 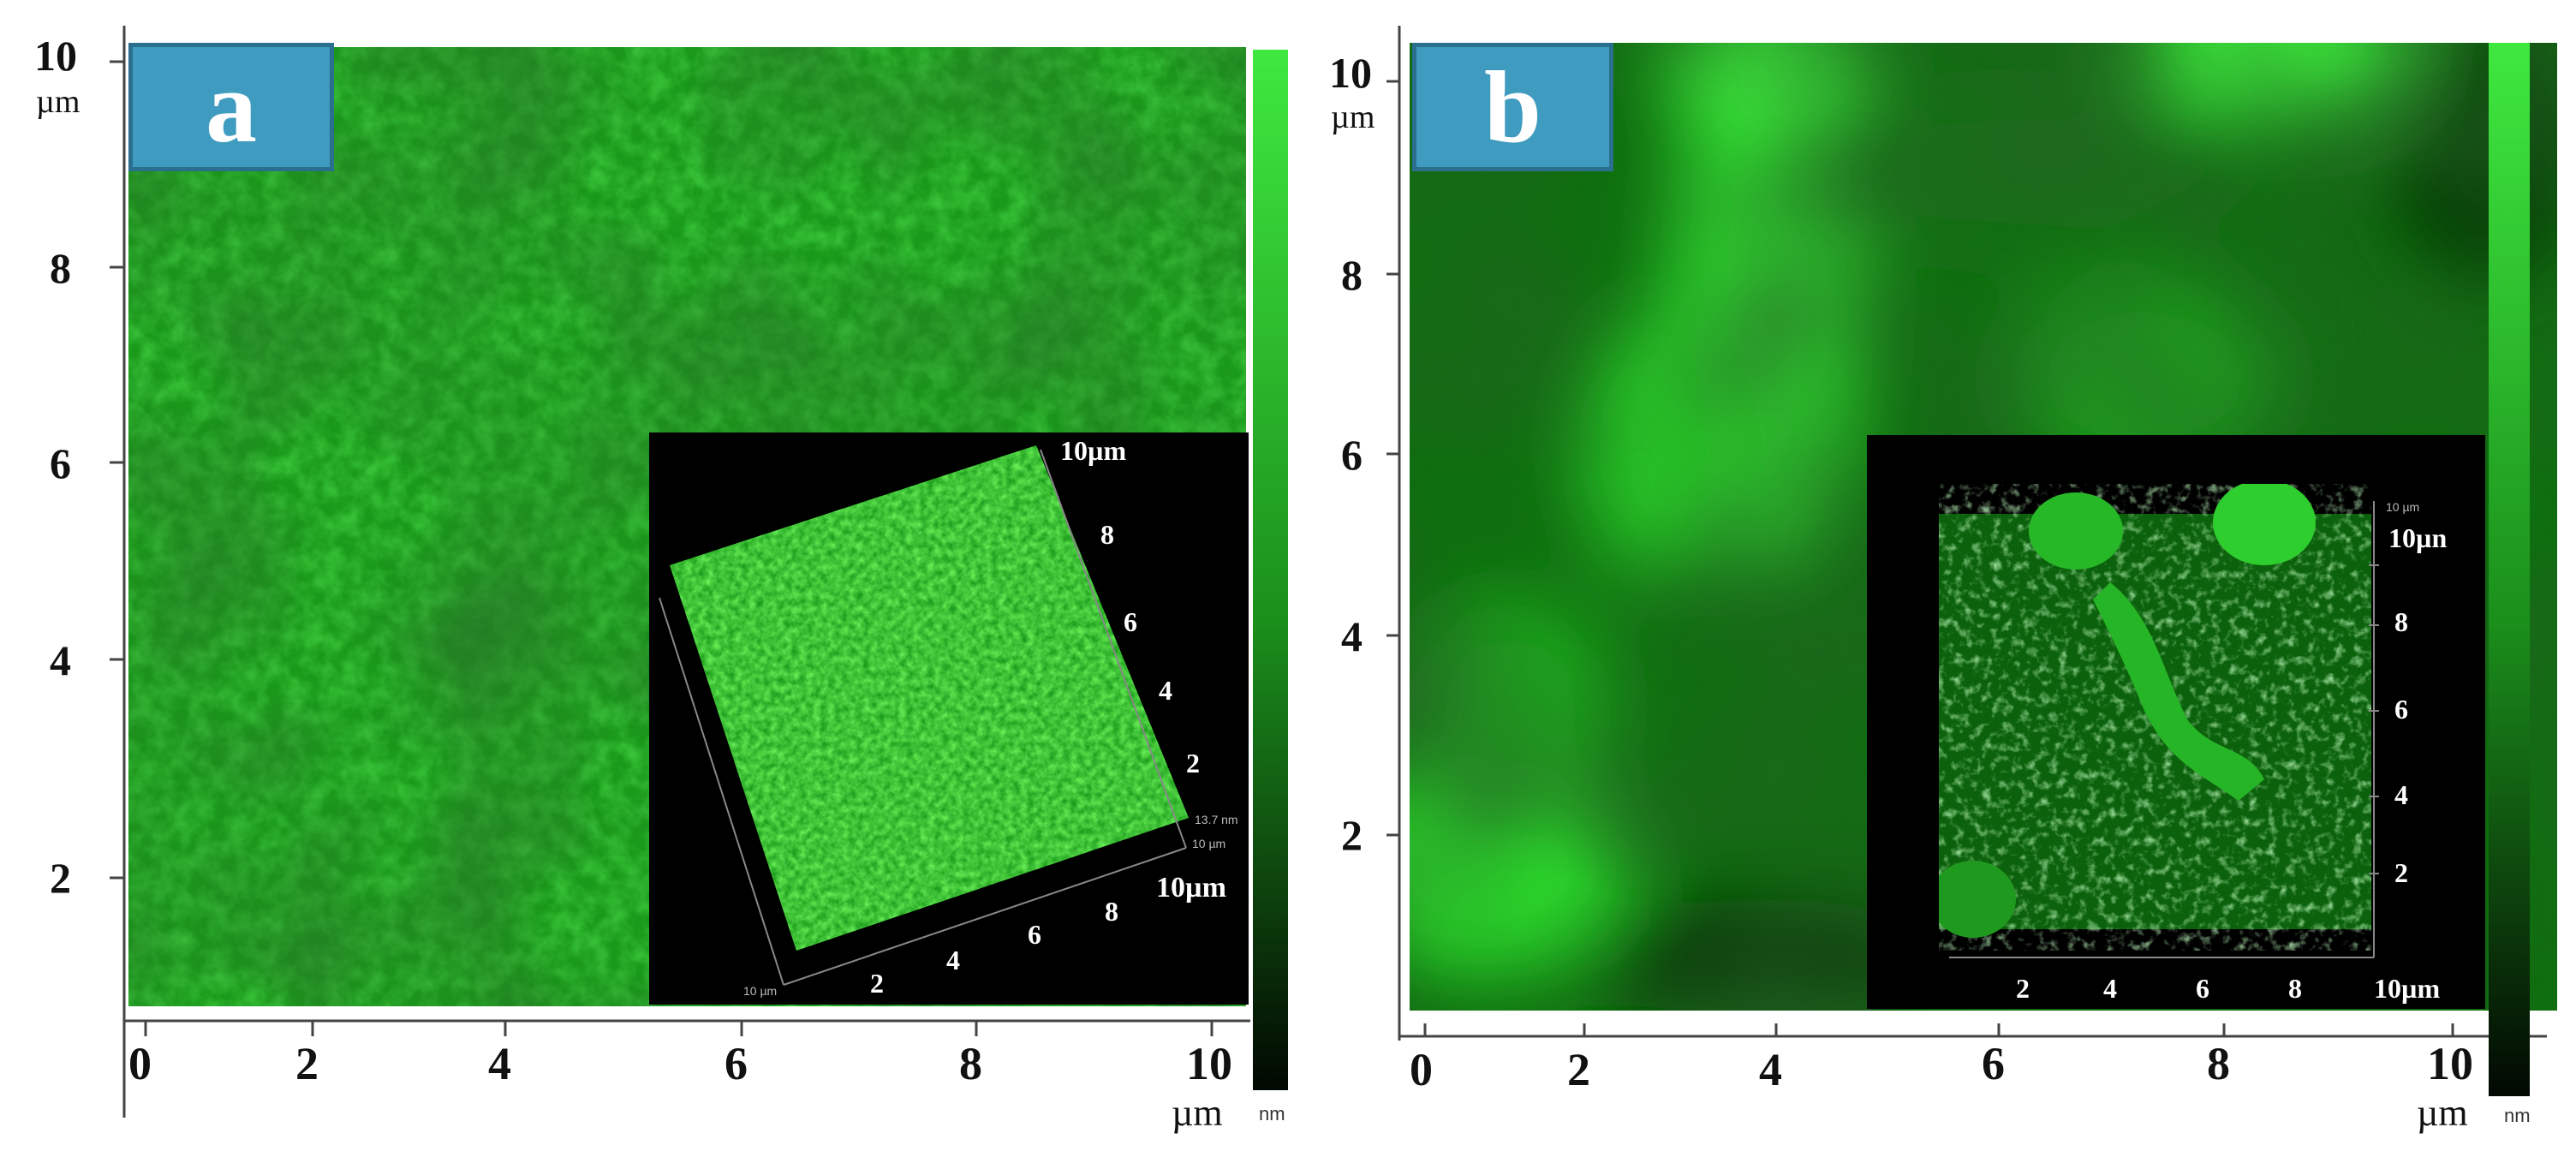 I want to click on colorbar-b, so click(x=2509, y=569).